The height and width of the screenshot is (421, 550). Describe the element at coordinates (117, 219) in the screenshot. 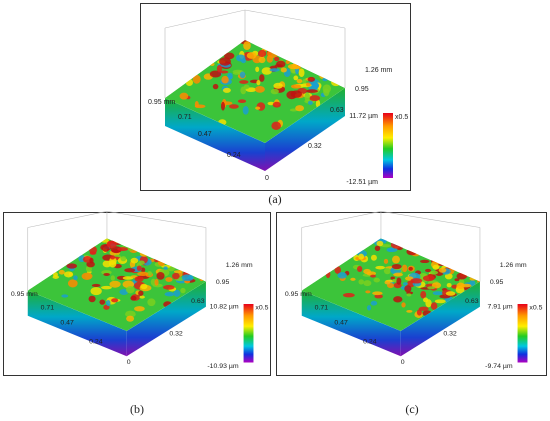

I see `wire-grid` at that location.